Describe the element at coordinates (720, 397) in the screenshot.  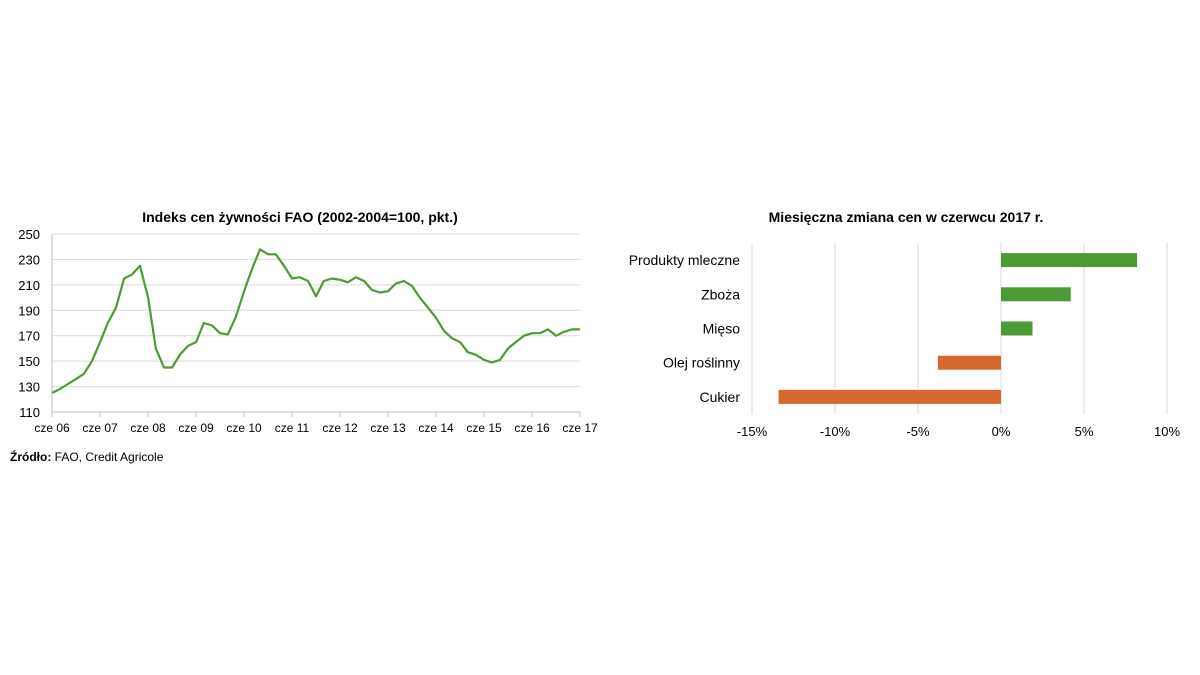
I see `category-label: Cukier` at that location.